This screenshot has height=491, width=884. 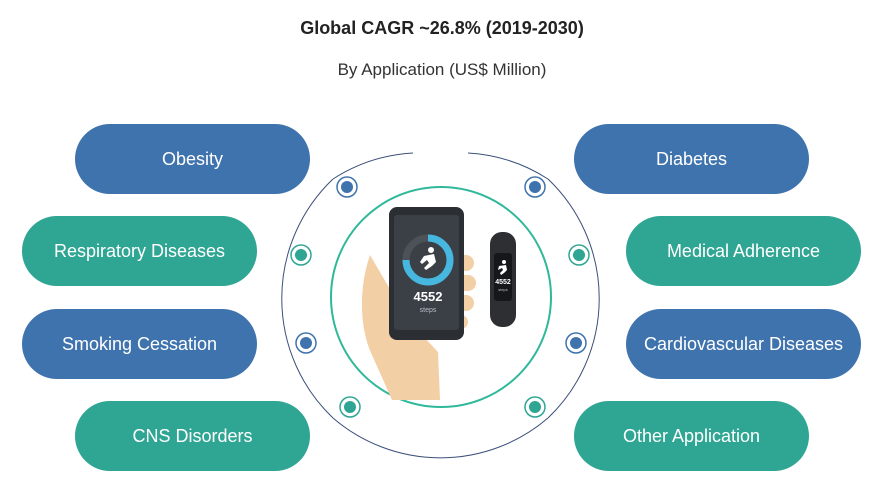 I want to click on smartphone: 4552 steps, so click(x=426, y=273).